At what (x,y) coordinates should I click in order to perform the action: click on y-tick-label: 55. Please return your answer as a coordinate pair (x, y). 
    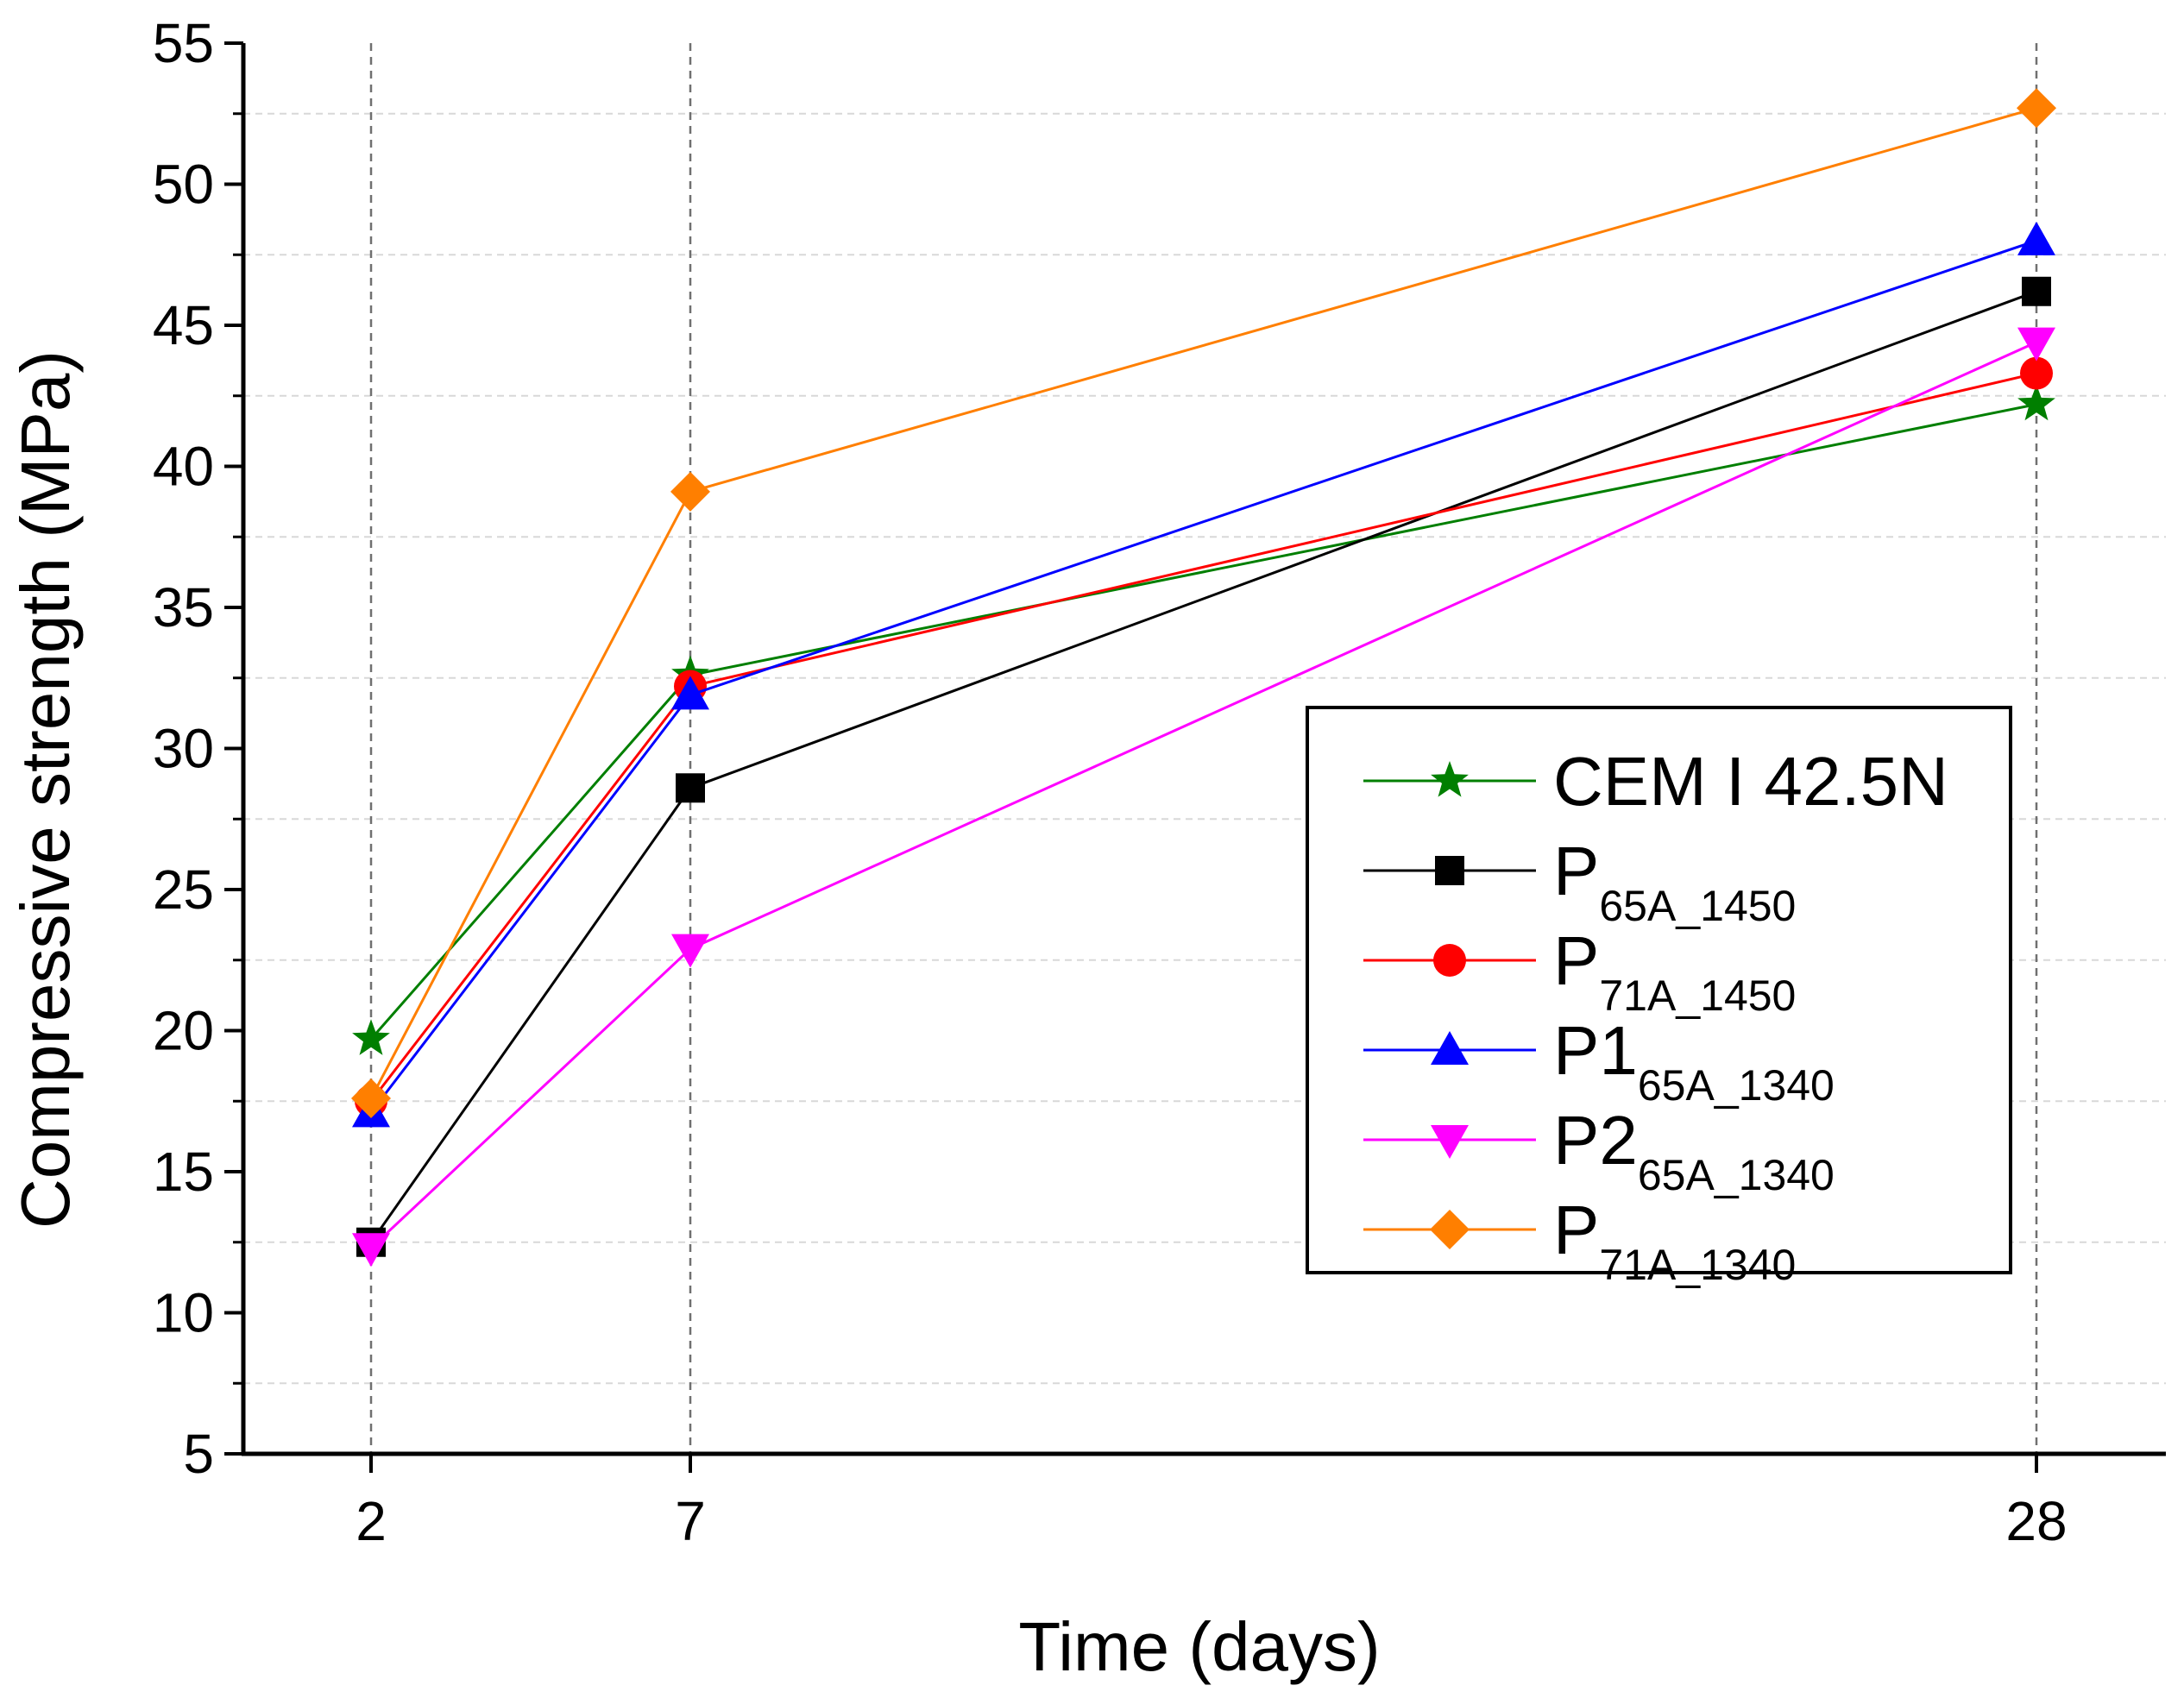
    Looking at the image, I should click on (184, 43).